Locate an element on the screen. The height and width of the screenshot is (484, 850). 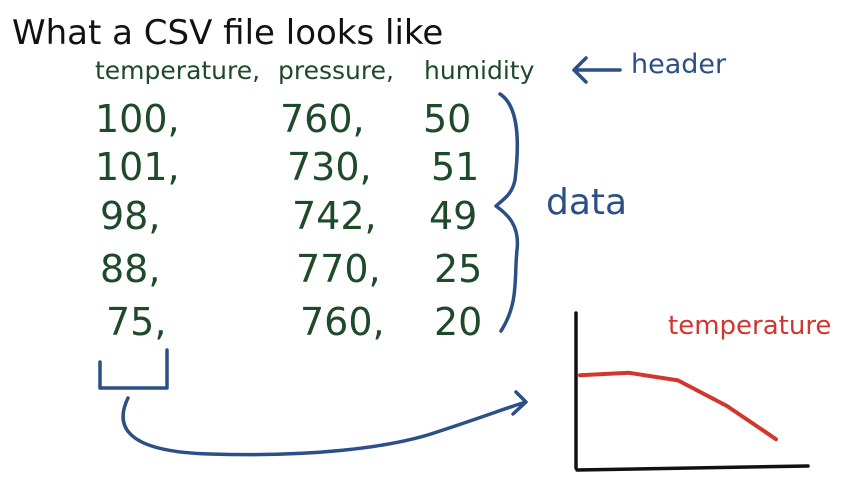
csv-cell-row-3-temperature: 98, is located at coordinates (130, 216).